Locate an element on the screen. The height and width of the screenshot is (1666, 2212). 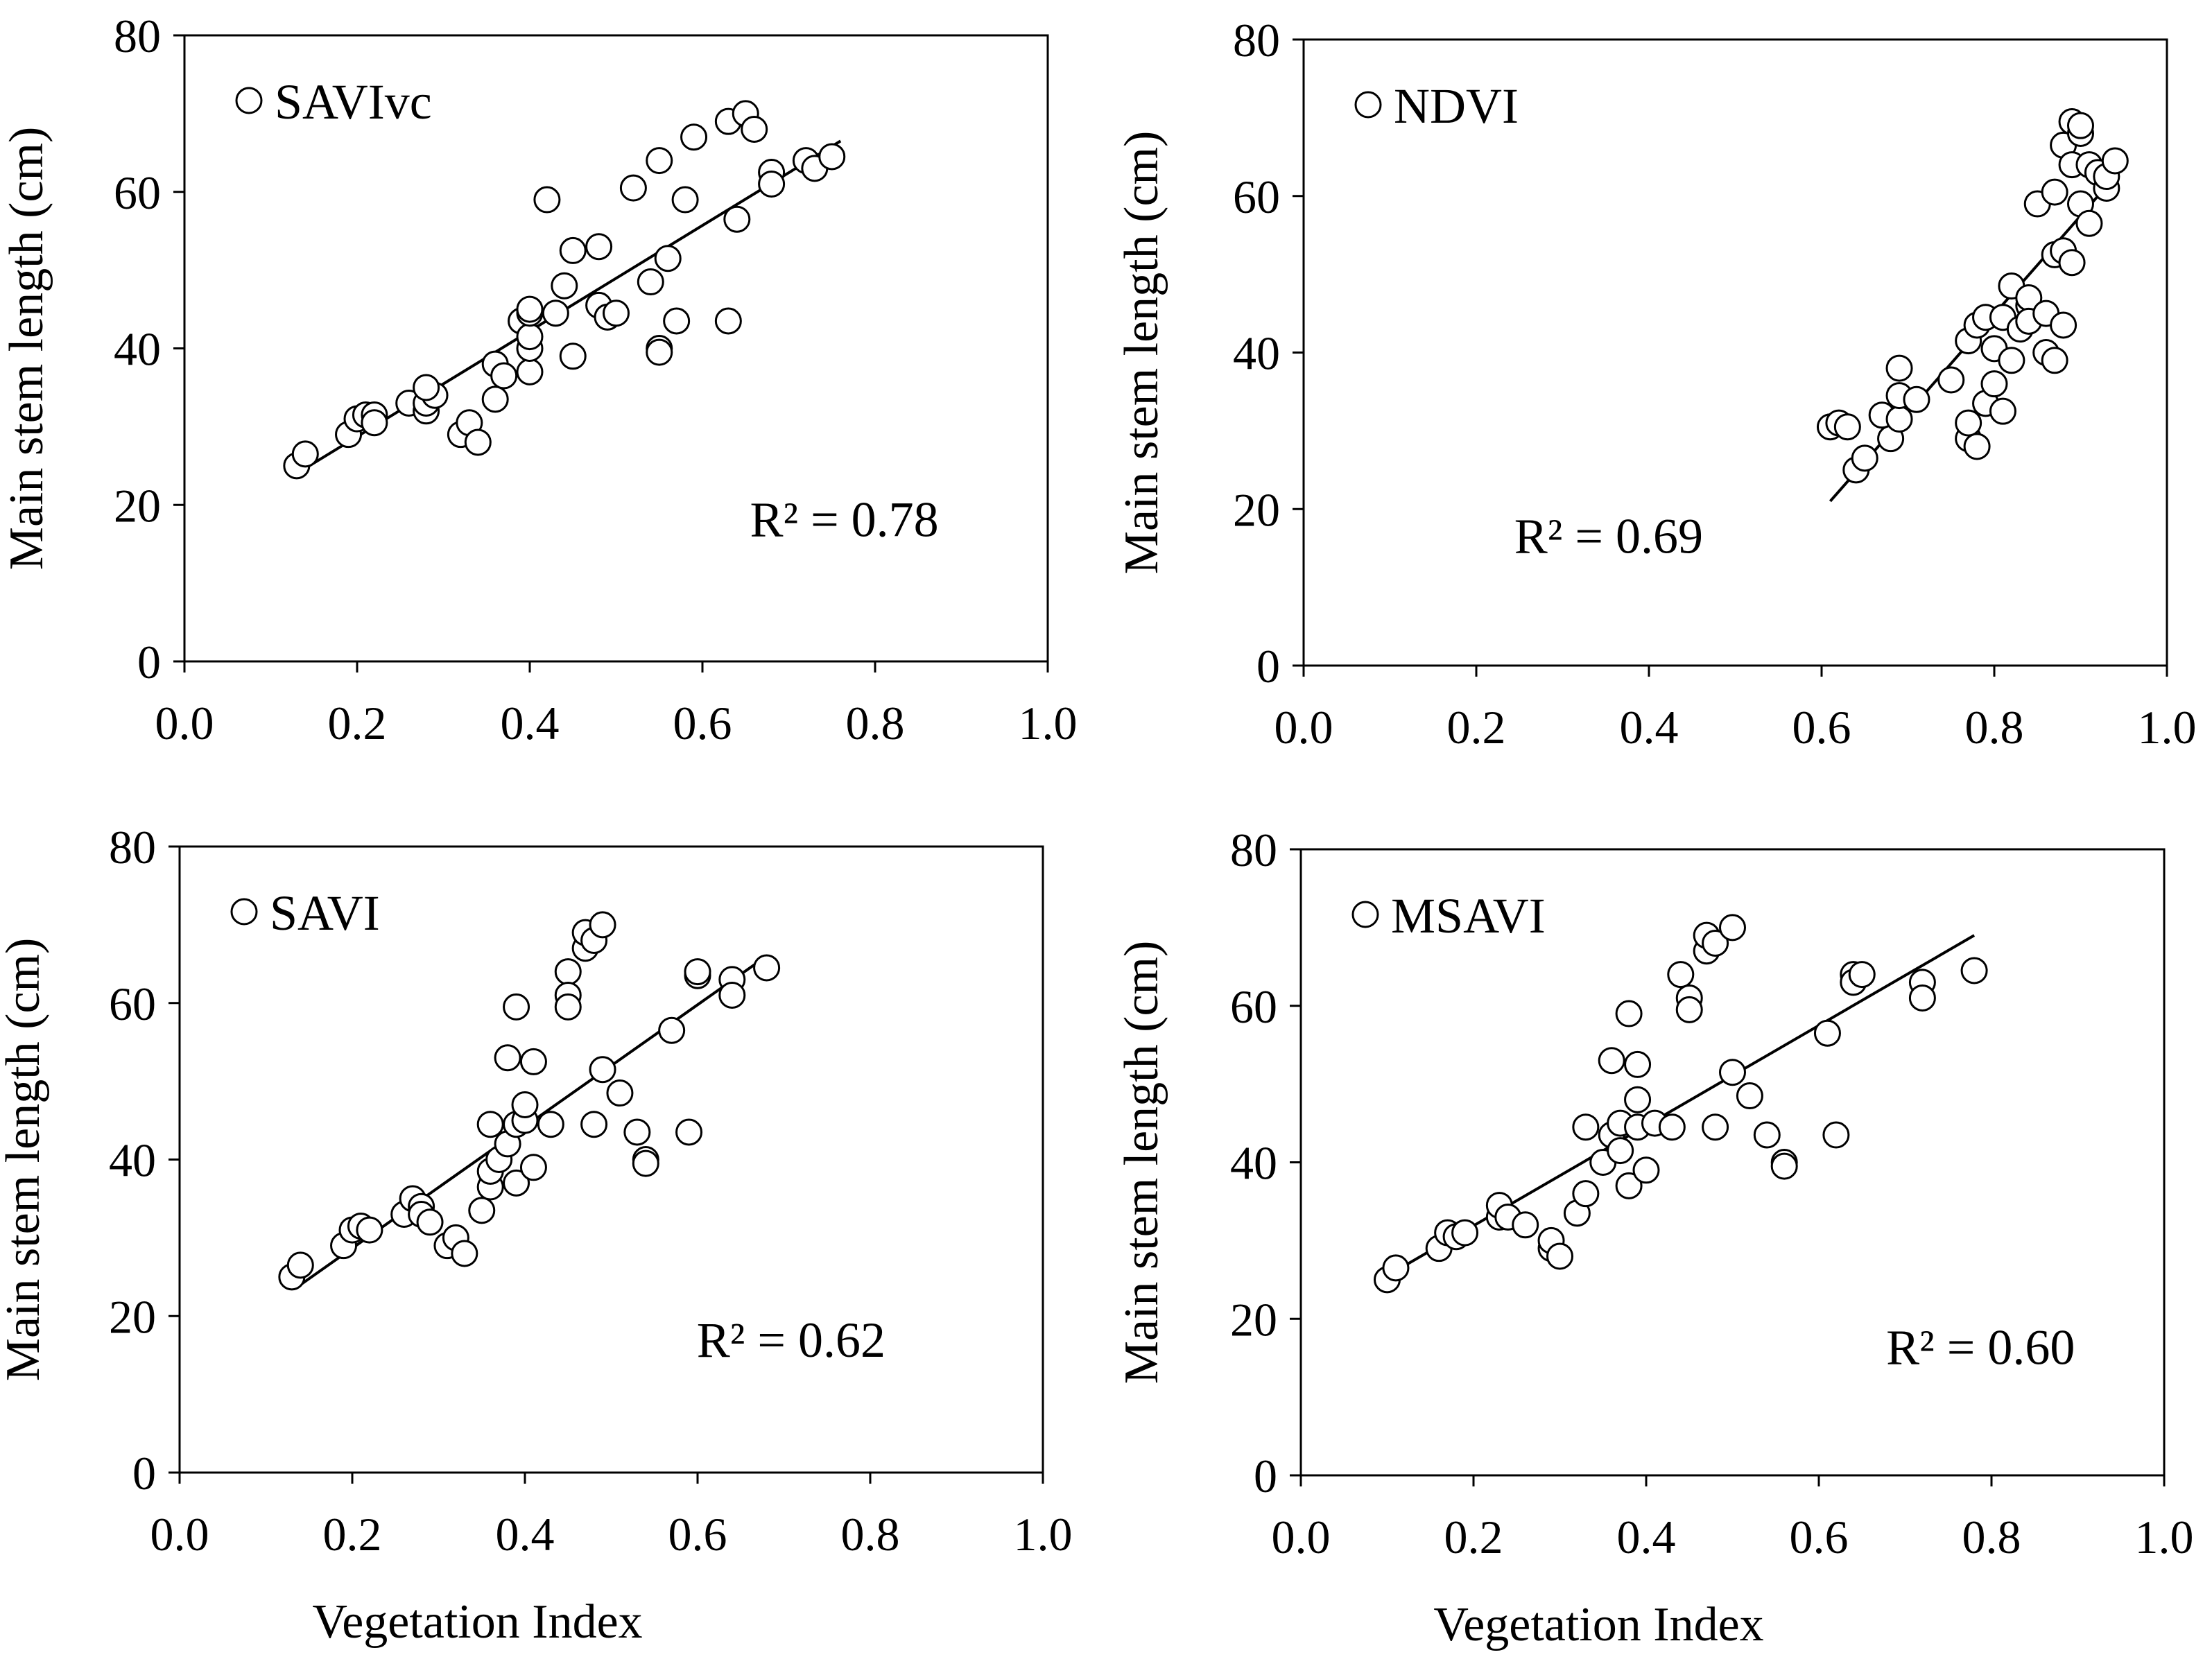
y-axis-title: Main stem length (cm) is located at coordinates (25, 1160).